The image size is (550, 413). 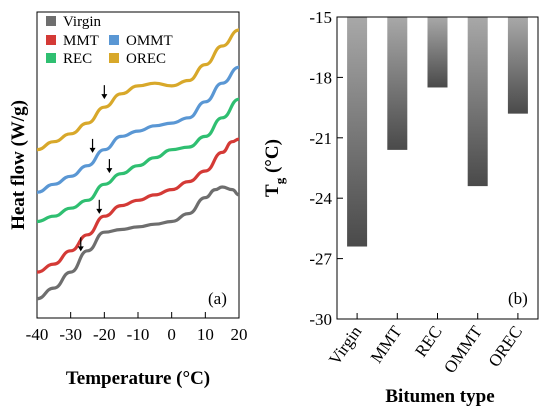 What do you see at coordinates (239, 334) in the screenshot?
I see `x-tick-label: 20` at bounding box center [239, 334].